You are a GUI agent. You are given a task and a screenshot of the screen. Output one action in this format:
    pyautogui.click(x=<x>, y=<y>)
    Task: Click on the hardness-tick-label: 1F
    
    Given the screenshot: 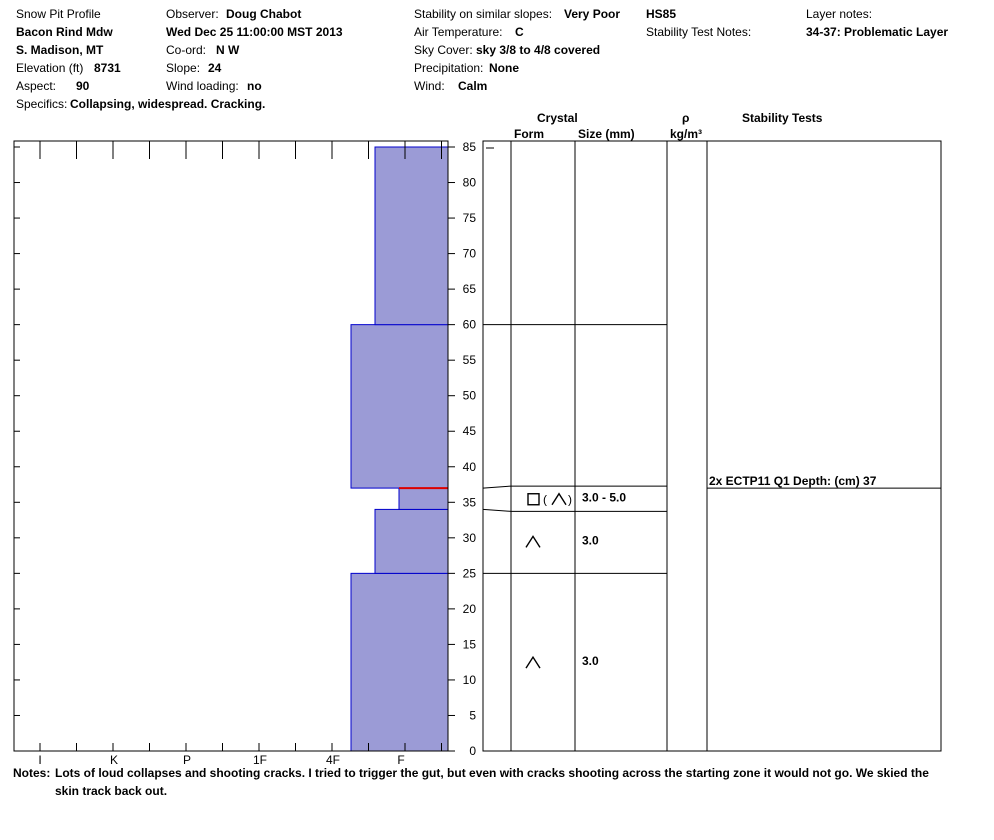 What is the action you would take?
    pyautogui.click(x=260, y=760)
    